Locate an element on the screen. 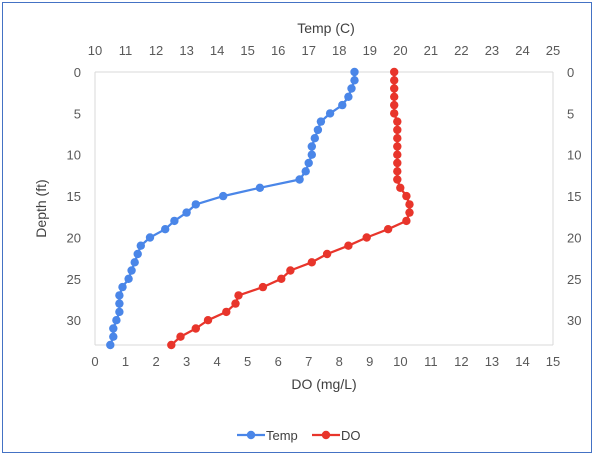  top-tick-label: 25 is located at coordinates (553, 50).